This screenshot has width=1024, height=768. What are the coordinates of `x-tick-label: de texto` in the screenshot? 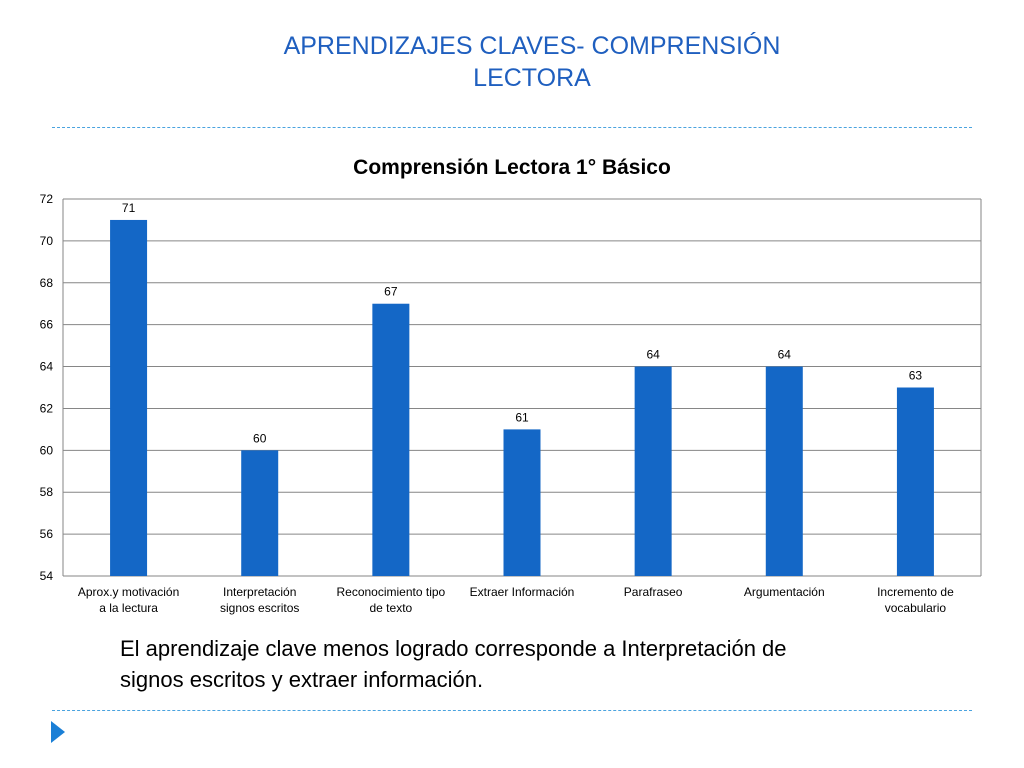 It's located at (391, 608).